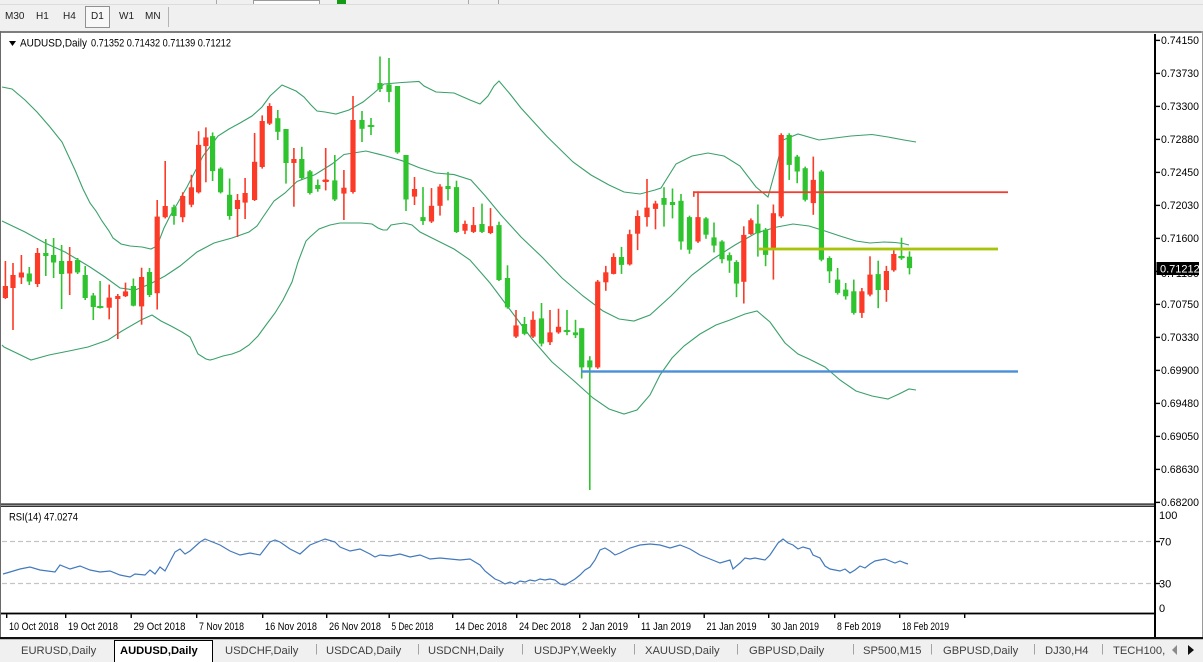 Image resolution: width=1203 pixels, height=662 pixels. What do you see at coordinates (34, 627) in the screenshot?
I see `svg-text: 10 Oct 2018` at bounding box center [34, 627].